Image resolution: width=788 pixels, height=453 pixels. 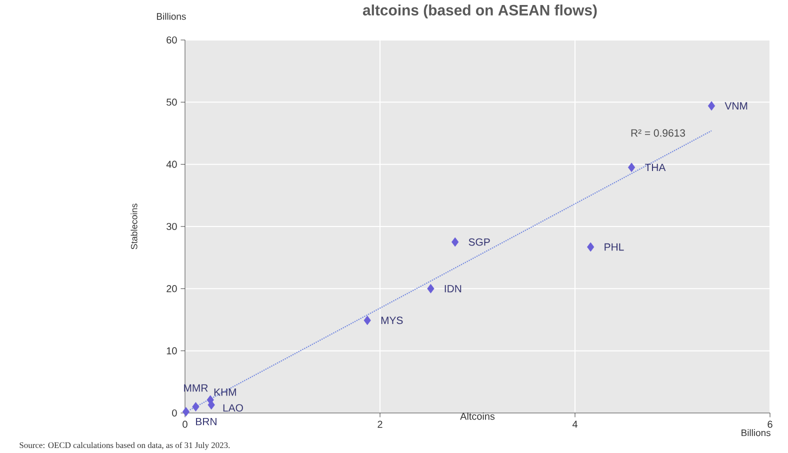 I want to click on annotation: BRN, so click(x=206, y=422).